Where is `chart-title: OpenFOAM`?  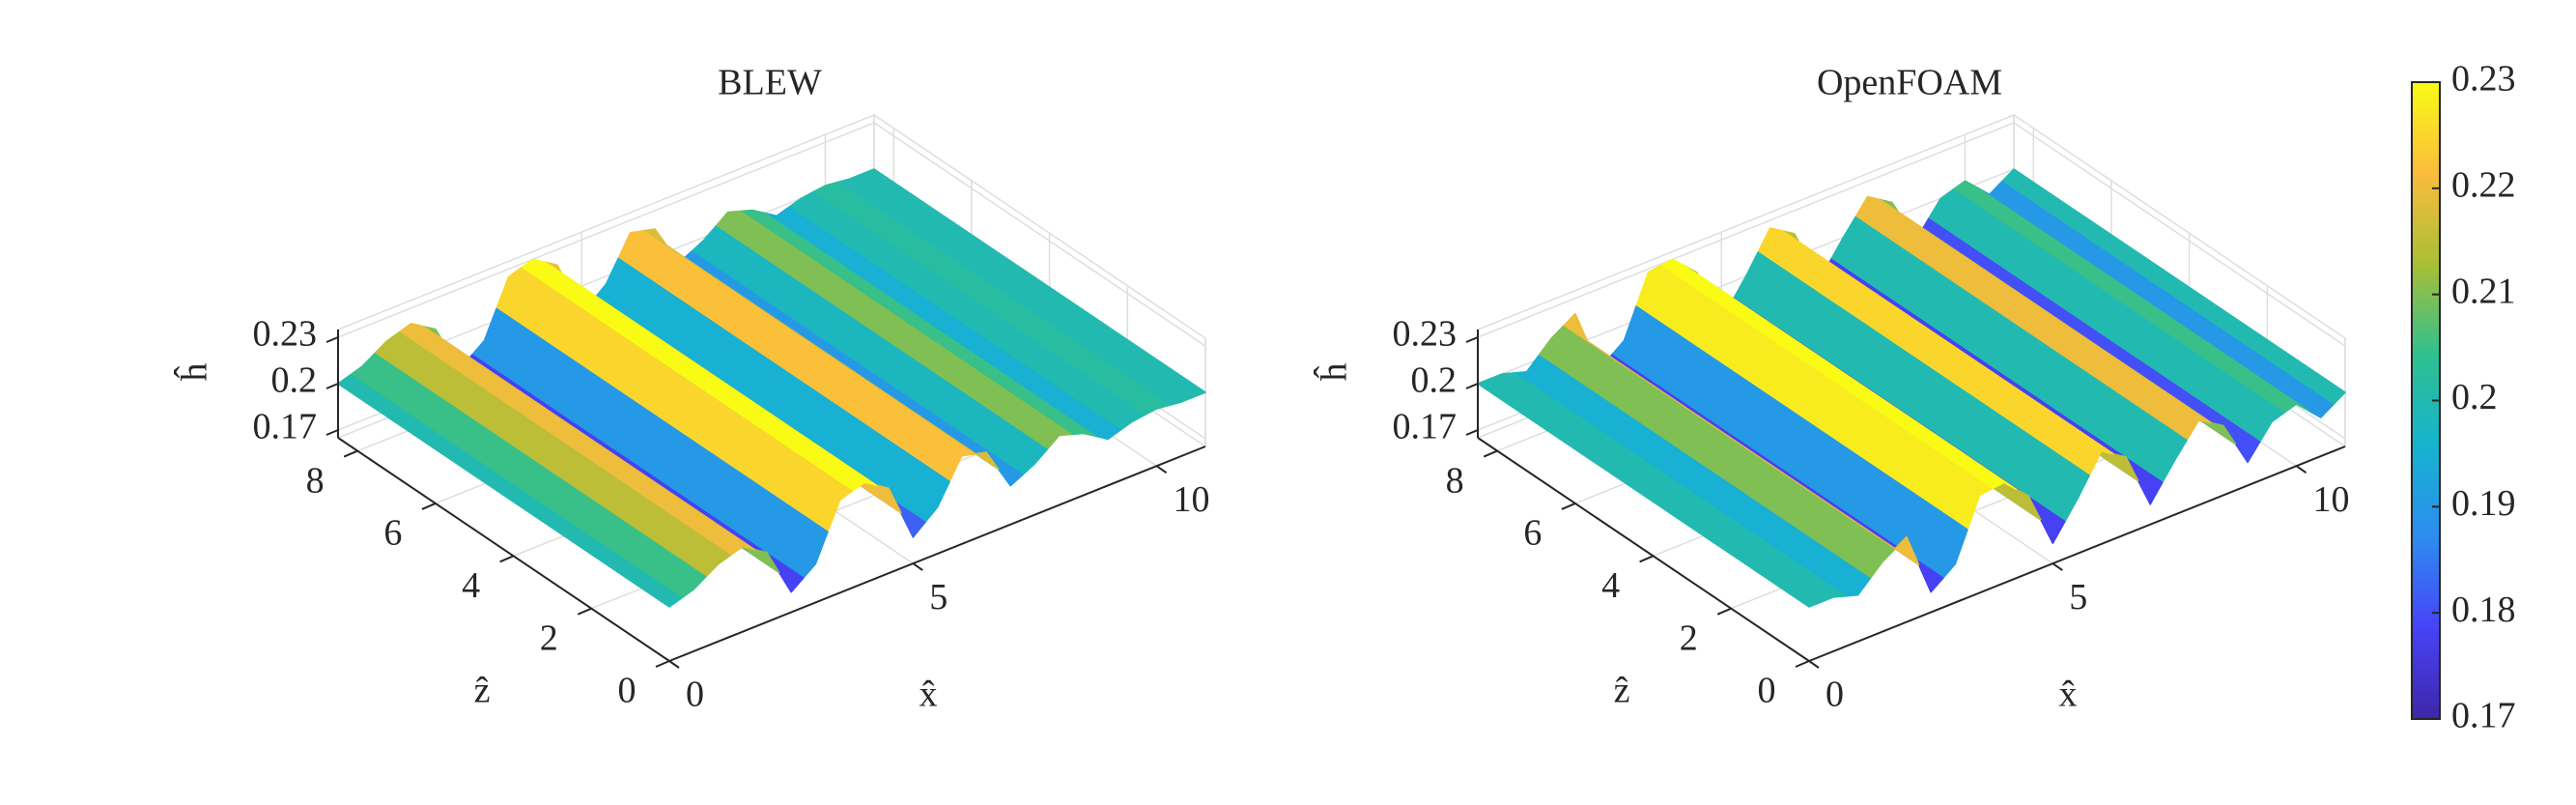 chart-title: OpenFOAM is located at coordinates (1909, 83).